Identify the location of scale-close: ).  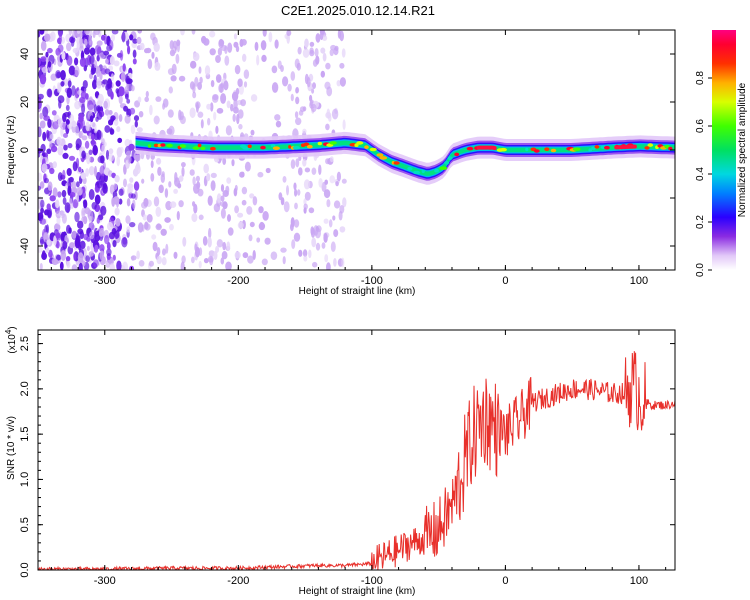
(12, 327).